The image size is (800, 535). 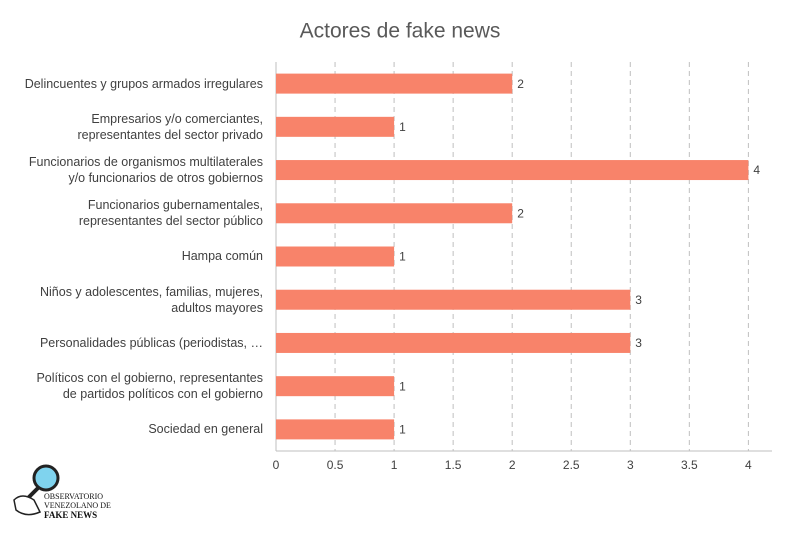 What do you see at coordinates (630, 465) in the screenshot?
I see `x-tick-label: 3` at bounding box center [630, 465].